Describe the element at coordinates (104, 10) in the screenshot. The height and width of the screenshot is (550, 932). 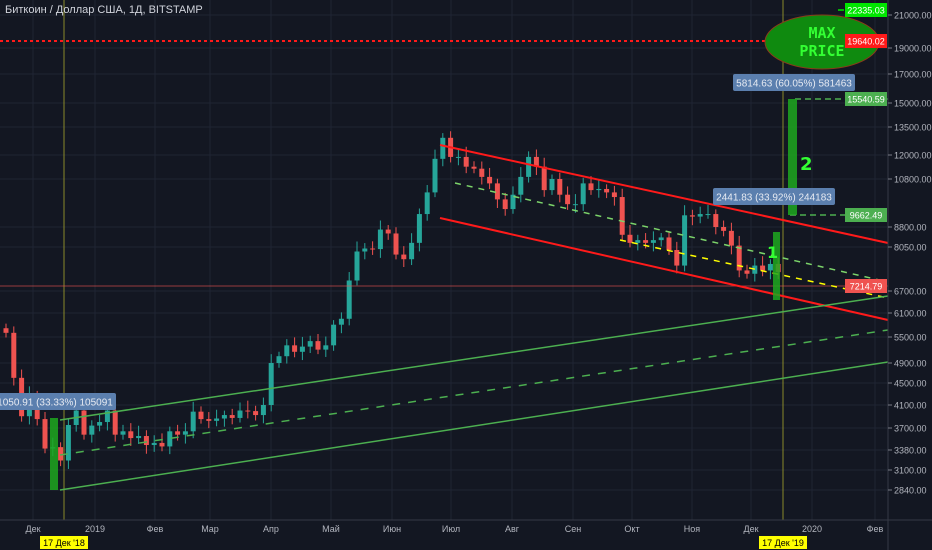
I see `chart-title: Биткоин / Доллар США, 1Д, BITSTAMP` at that location.